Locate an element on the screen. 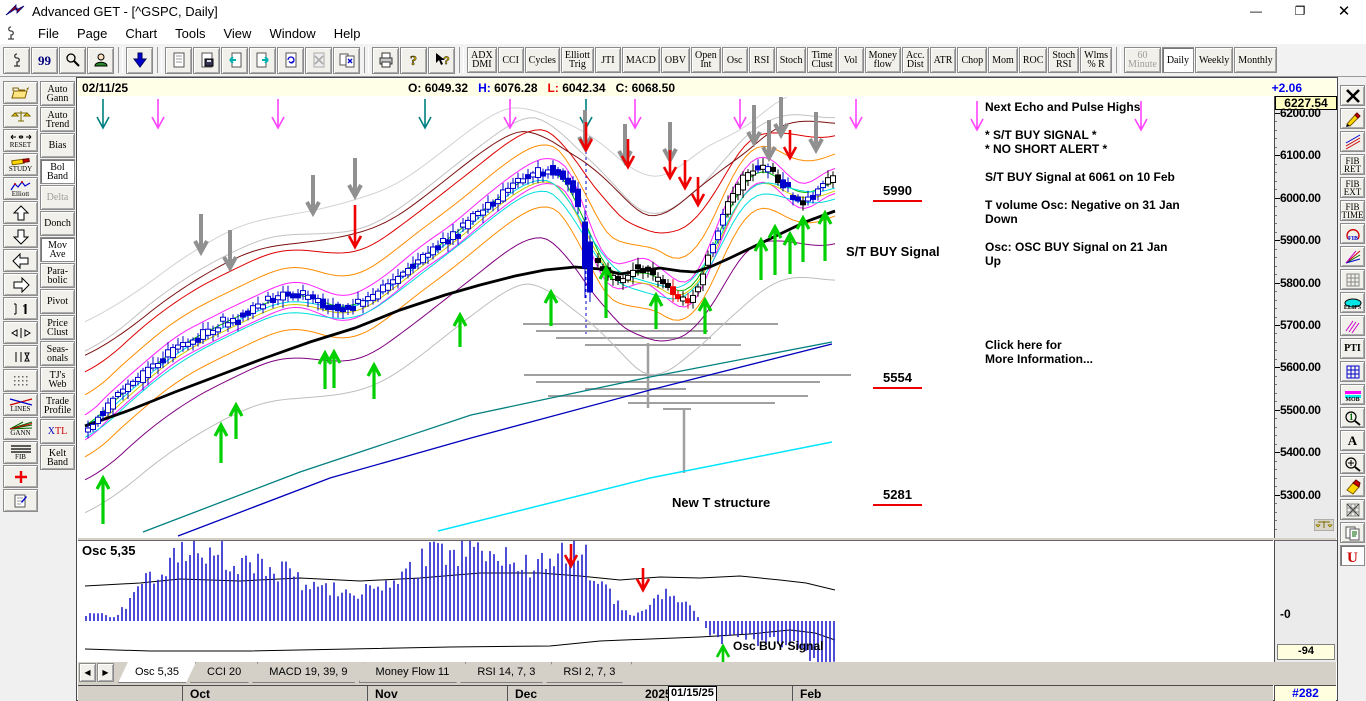  close-page-button is located at coordinates (318, 60).